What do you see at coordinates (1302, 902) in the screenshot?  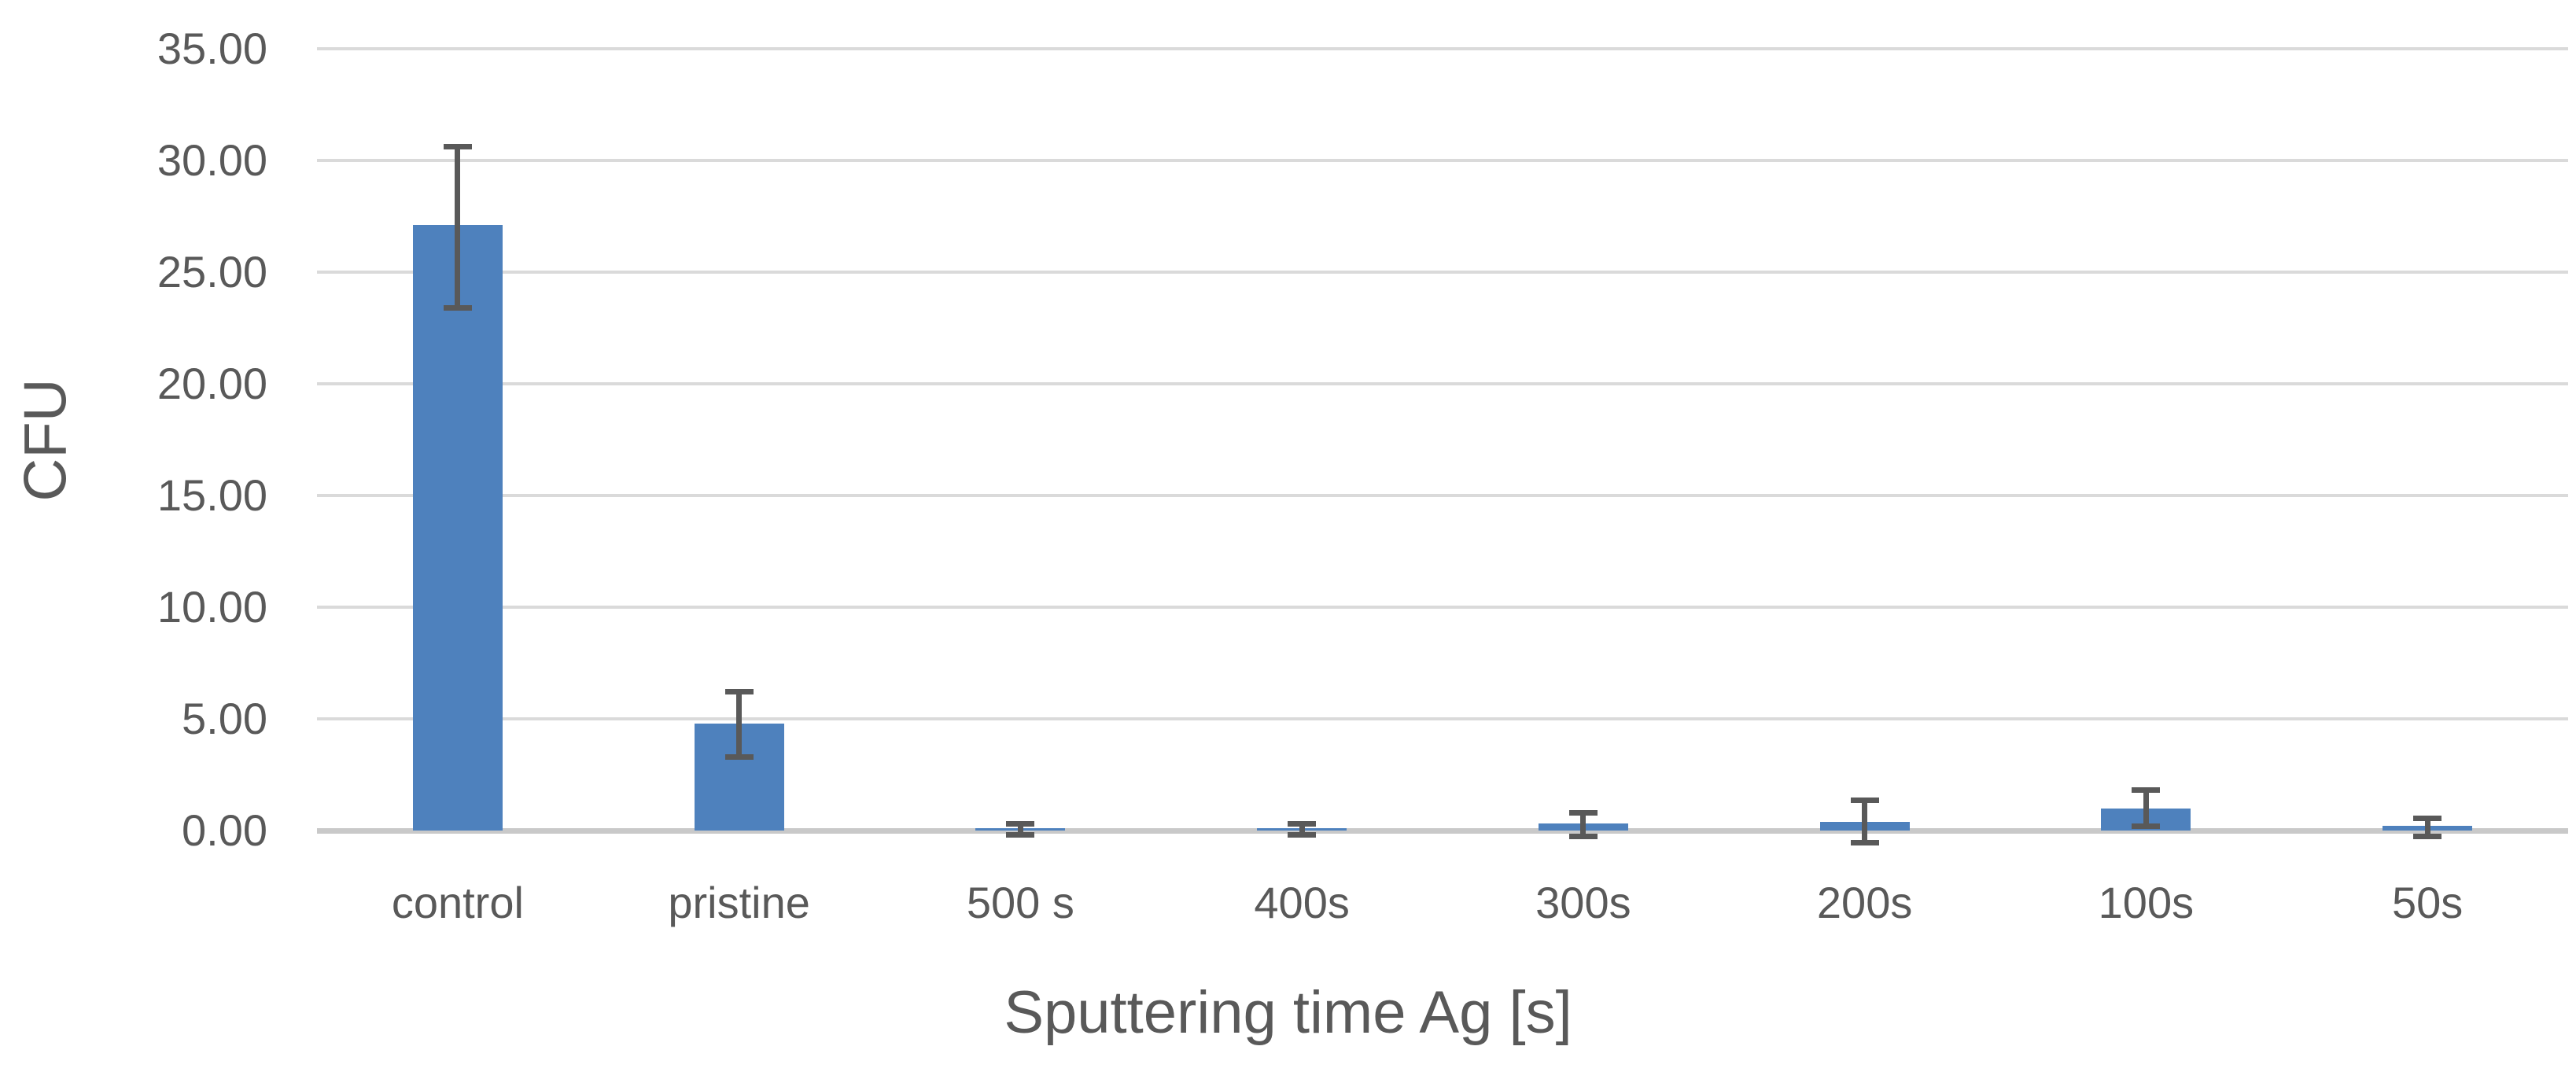 I see `x-category-label-400s: 400s` at bounding box center [1302, 902].